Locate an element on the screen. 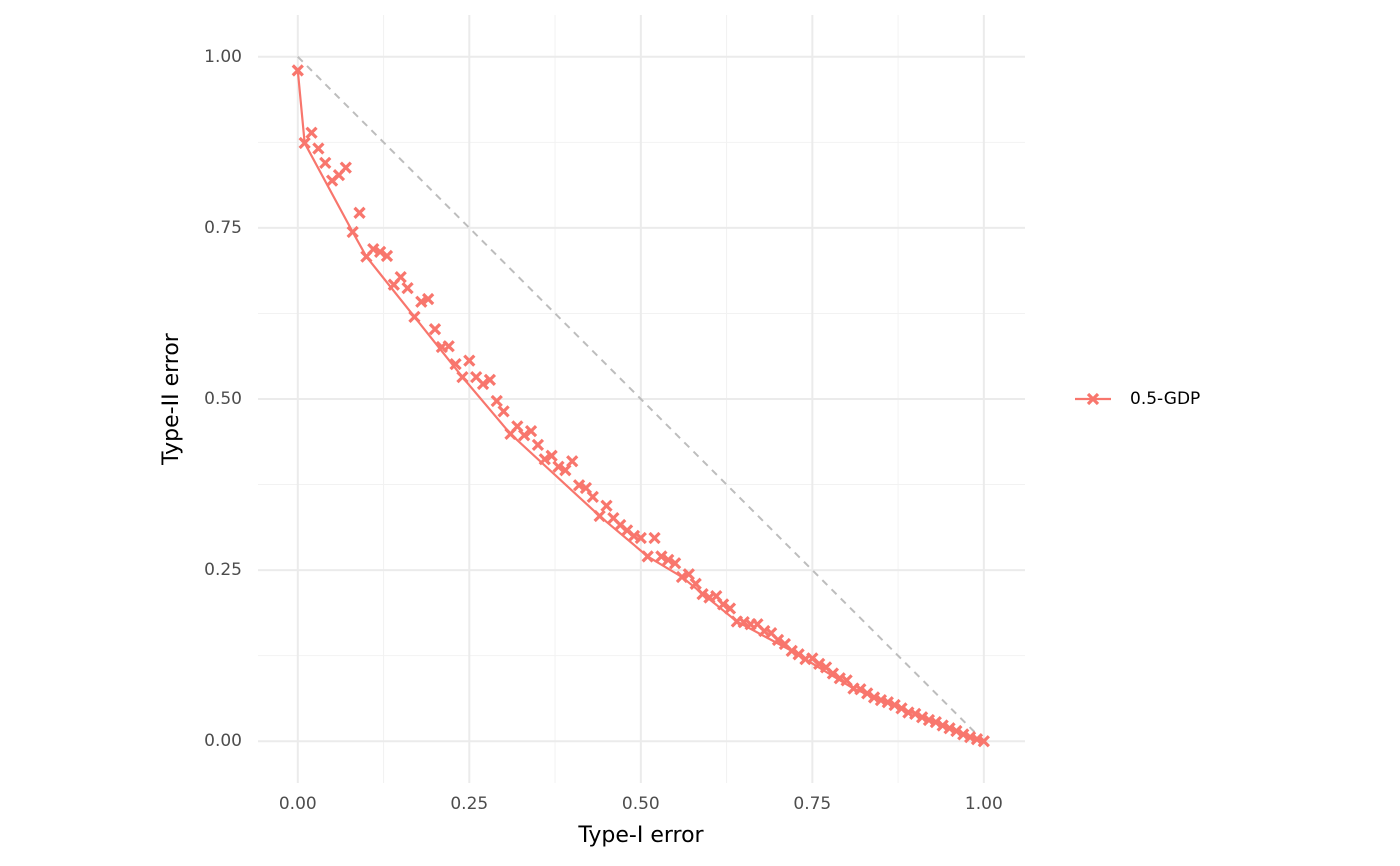 The image size is (1400, 866). x-tick-label: 0.75 is located at coordinates (812, 804).